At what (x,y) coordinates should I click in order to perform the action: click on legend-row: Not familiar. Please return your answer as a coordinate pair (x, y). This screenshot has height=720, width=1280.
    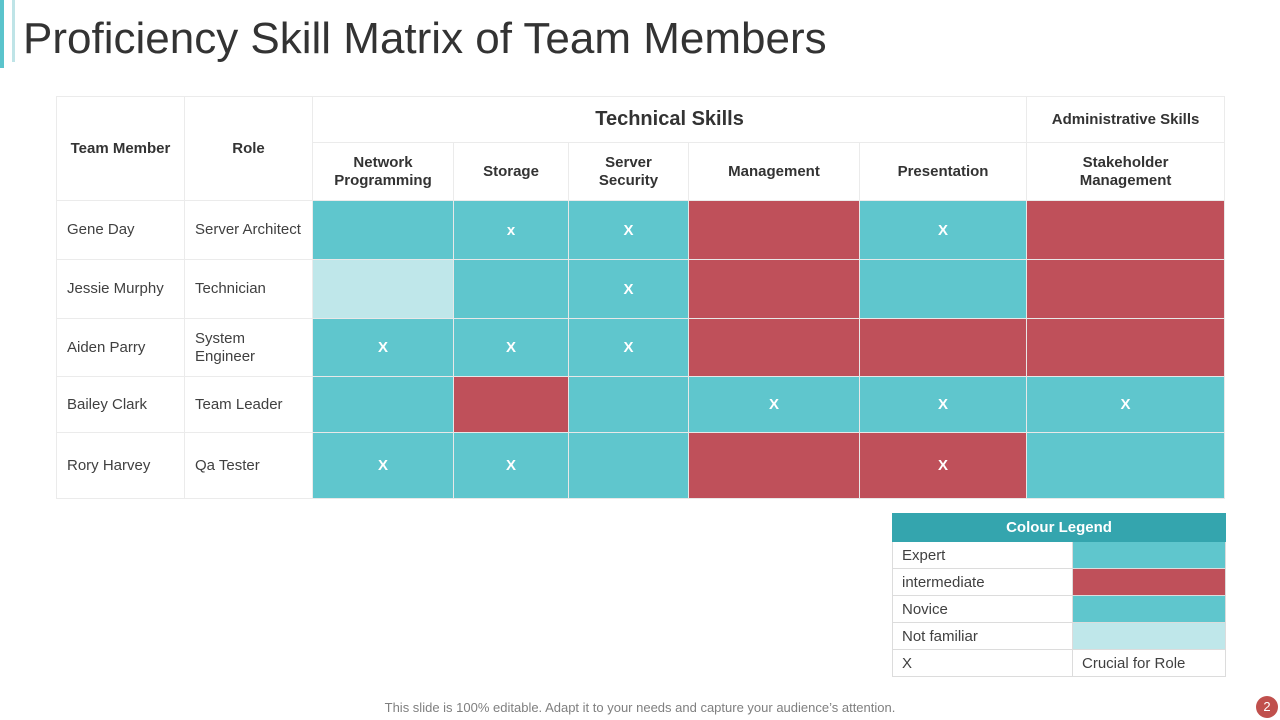
    Looking at the image, I should click on (1059, 636).